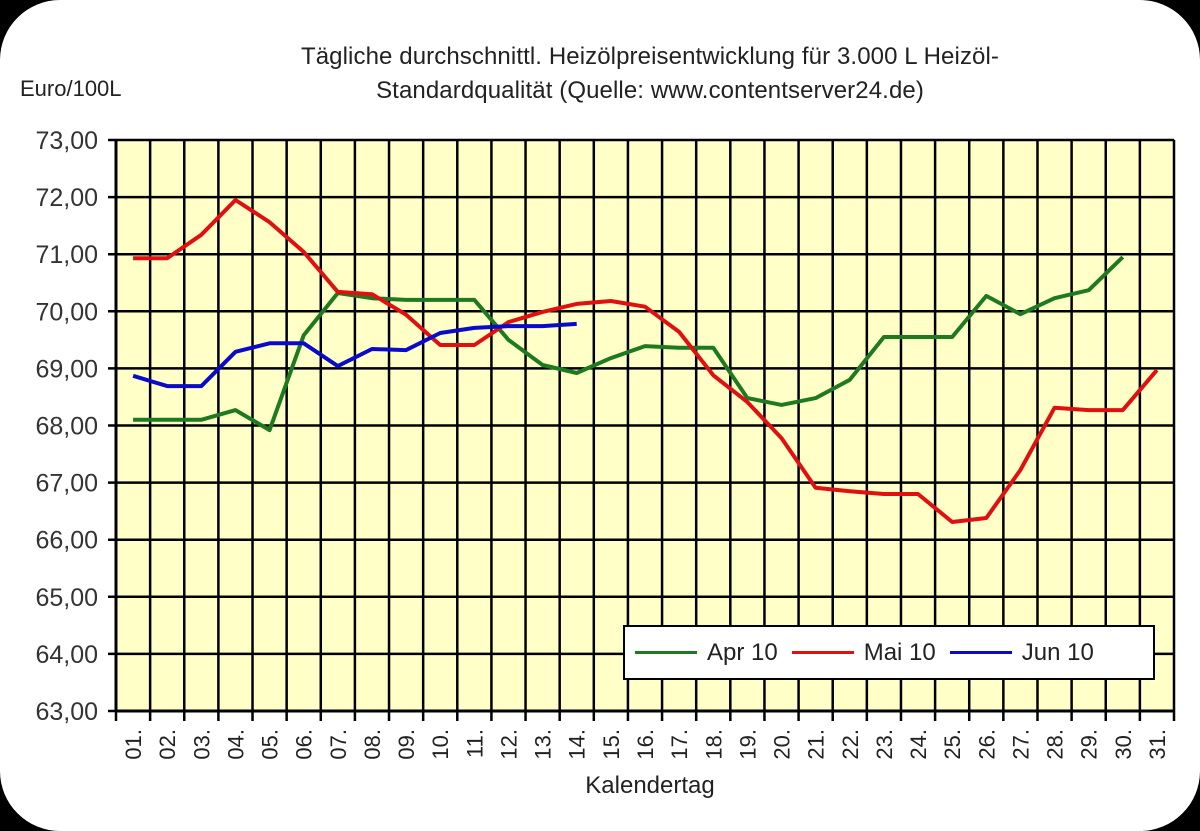  What do you see at coordinates (406, 744) in the screenshot?
I see `x-tick-label: 09.` at bounding box center [406, 744].